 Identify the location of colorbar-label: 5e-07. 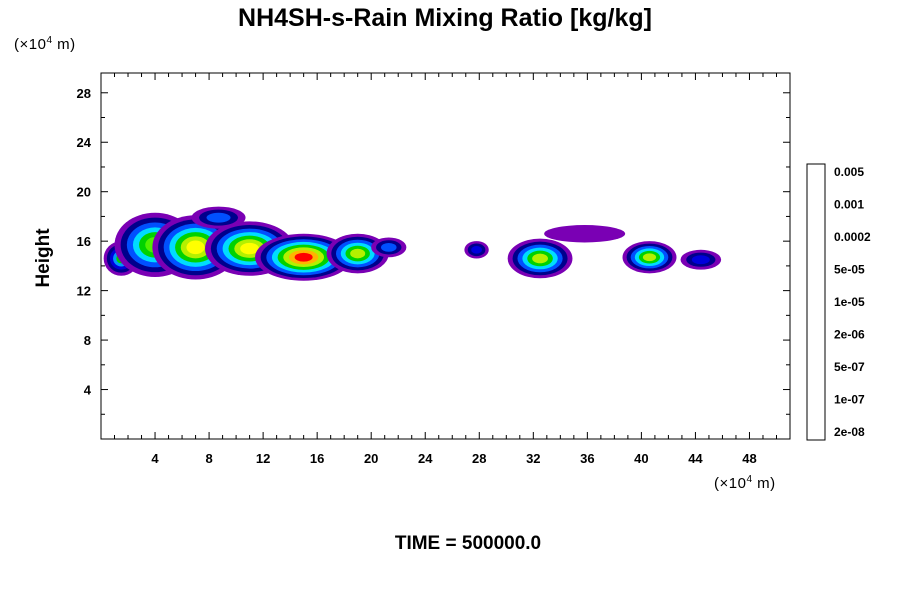
(849, 367).